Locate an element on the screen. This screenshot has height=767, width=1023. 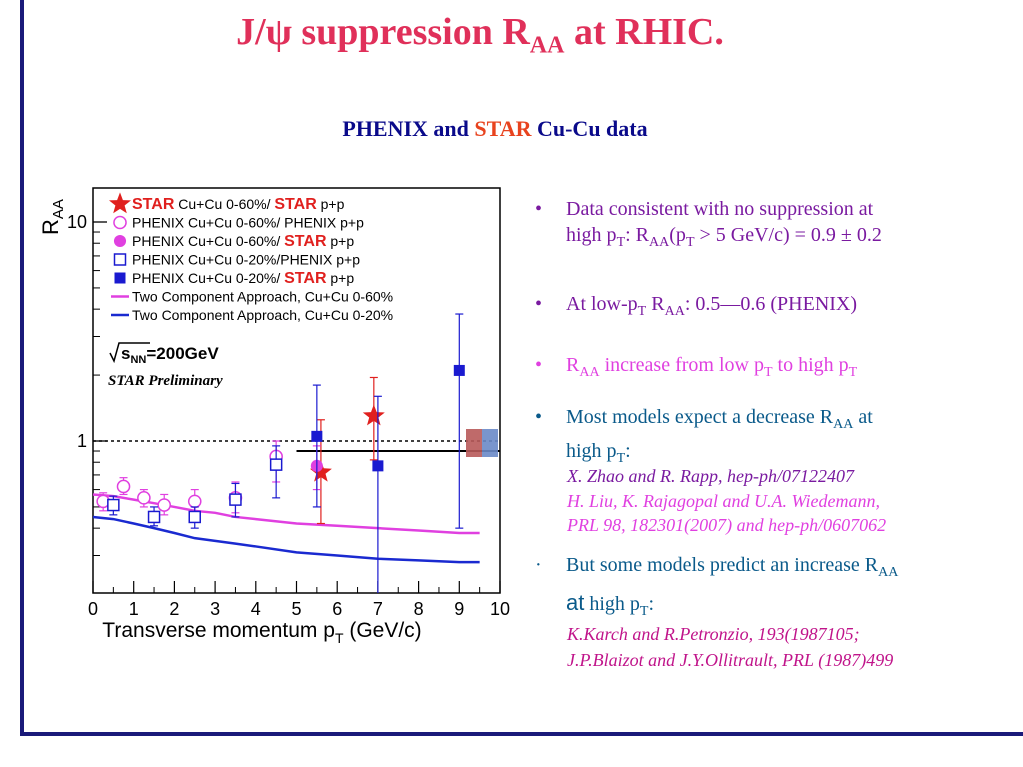
legend-text: Cu+Cu 0-60%/ is located at coordinates (224, 204).